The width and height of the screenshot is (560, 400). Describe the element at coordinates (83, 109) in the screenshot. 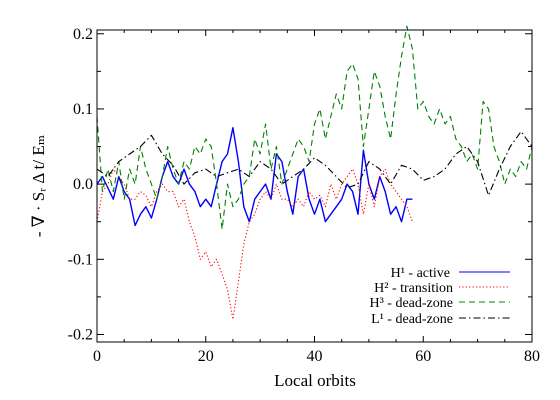

I see `y-tick-label: 0.1` at that location.